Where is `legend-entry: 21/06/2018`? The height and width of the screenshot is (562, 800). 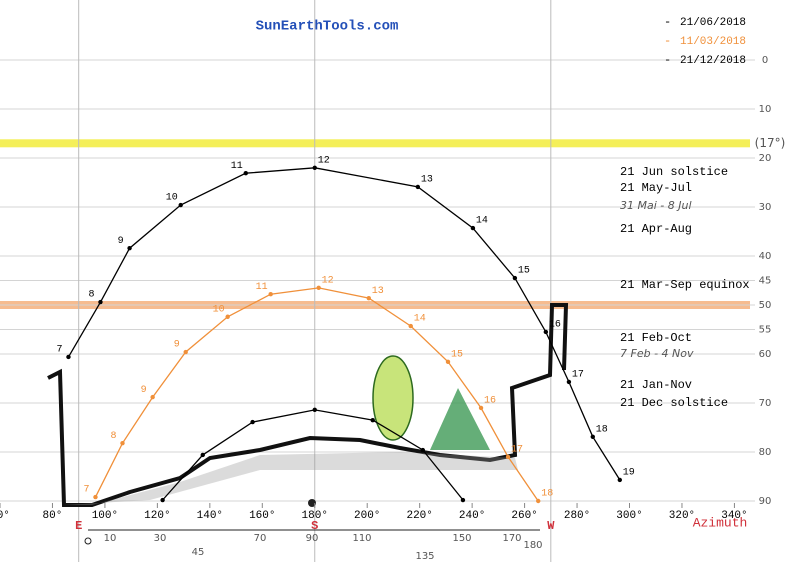 legend-entry: 21/06/2018 is located at coordinates (713, 23).